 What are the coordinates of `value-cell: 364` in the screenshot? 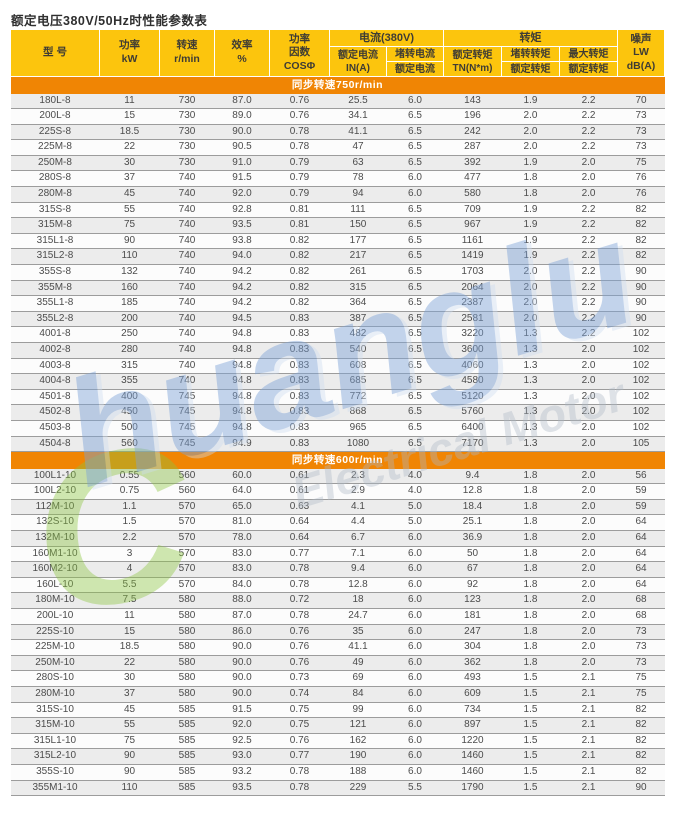 It's located at (358, 303).